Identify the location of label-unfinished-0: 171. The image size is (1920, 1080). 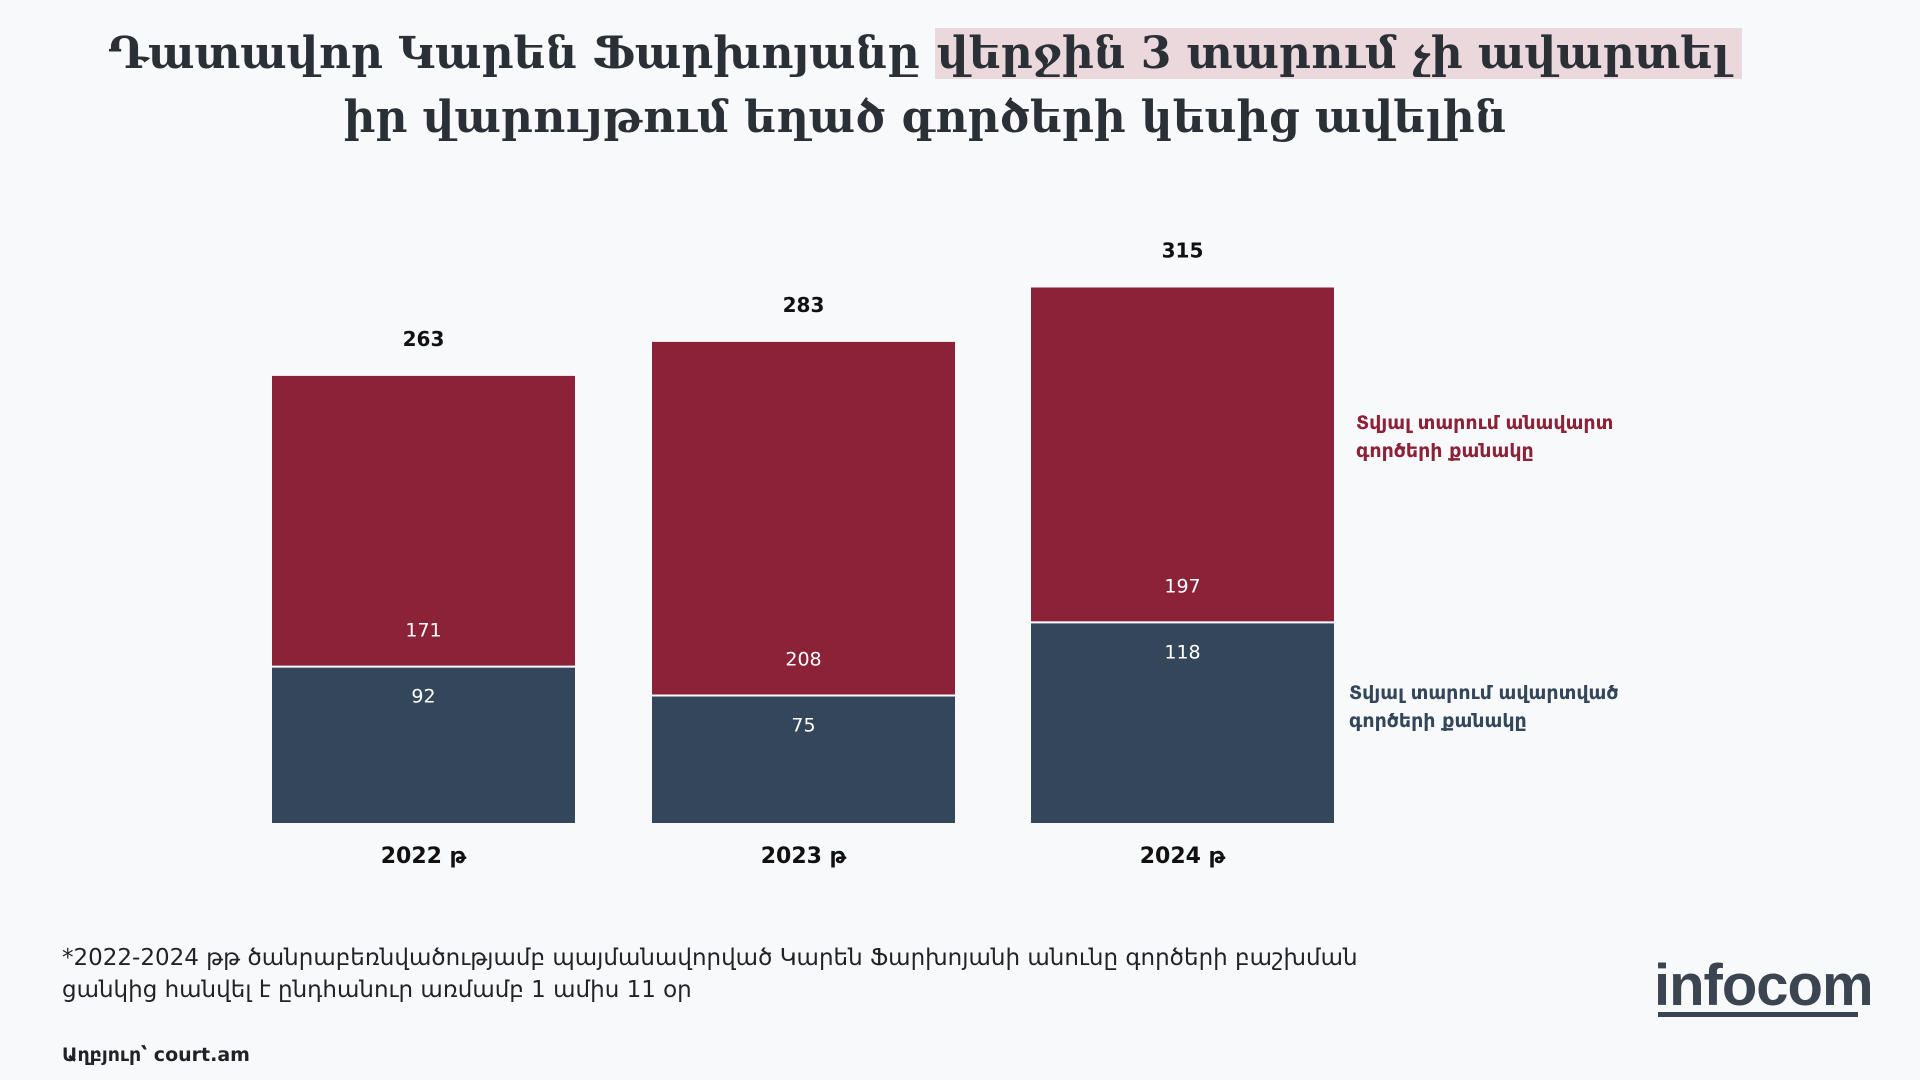
(423, 631).